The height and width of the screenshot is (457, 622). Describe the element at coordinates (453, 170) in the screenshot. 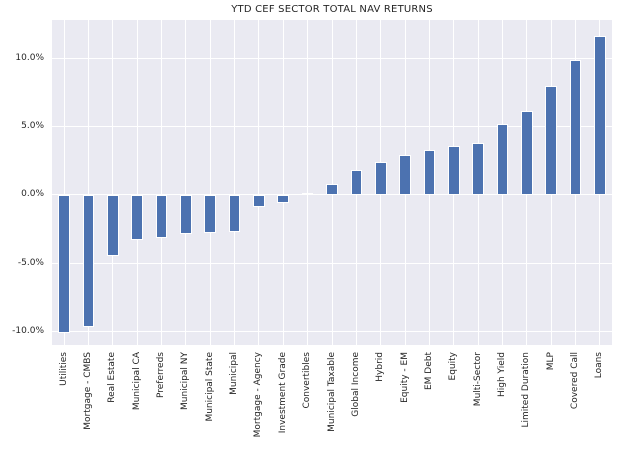

I see `bar-equity` at that location.